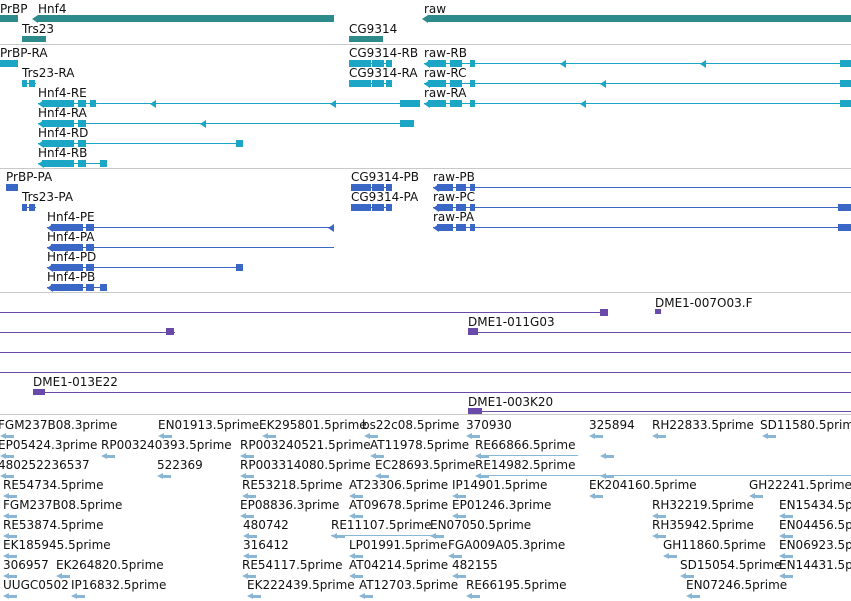 The width and height of the screenshot is (851, 601). I want to click on gene-feature-hnf4, so click(186, 18).